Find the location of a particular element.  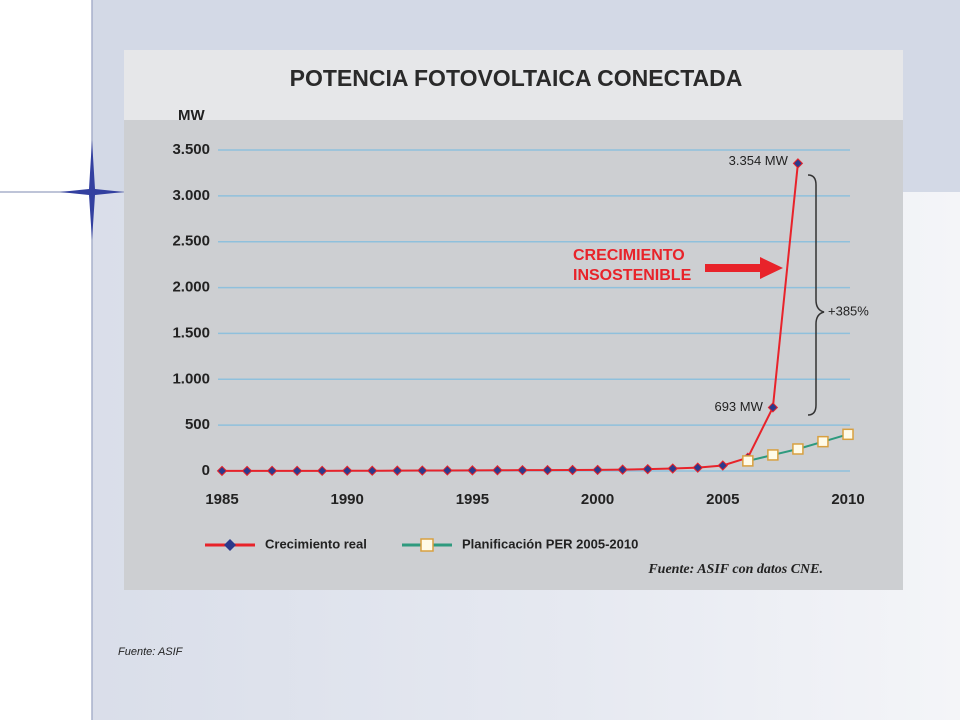

x-tick-label: 1990 is located at coordinates (347, 499).